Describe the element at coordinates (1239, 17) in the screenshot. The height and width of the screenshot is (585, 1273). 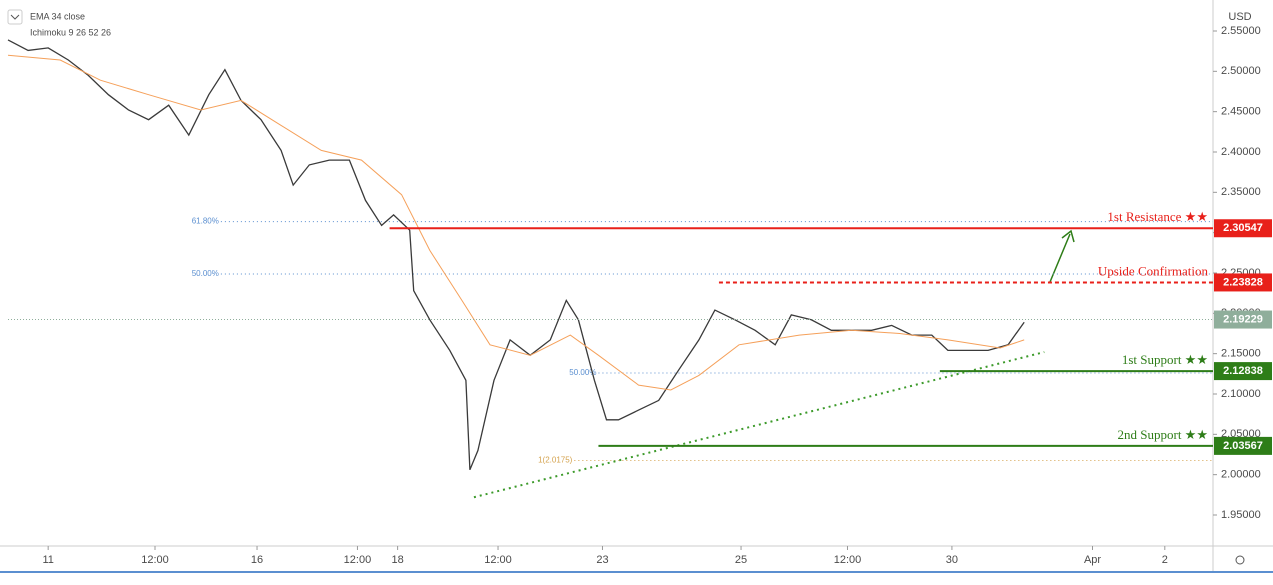
I see `currency: USD` at that location.